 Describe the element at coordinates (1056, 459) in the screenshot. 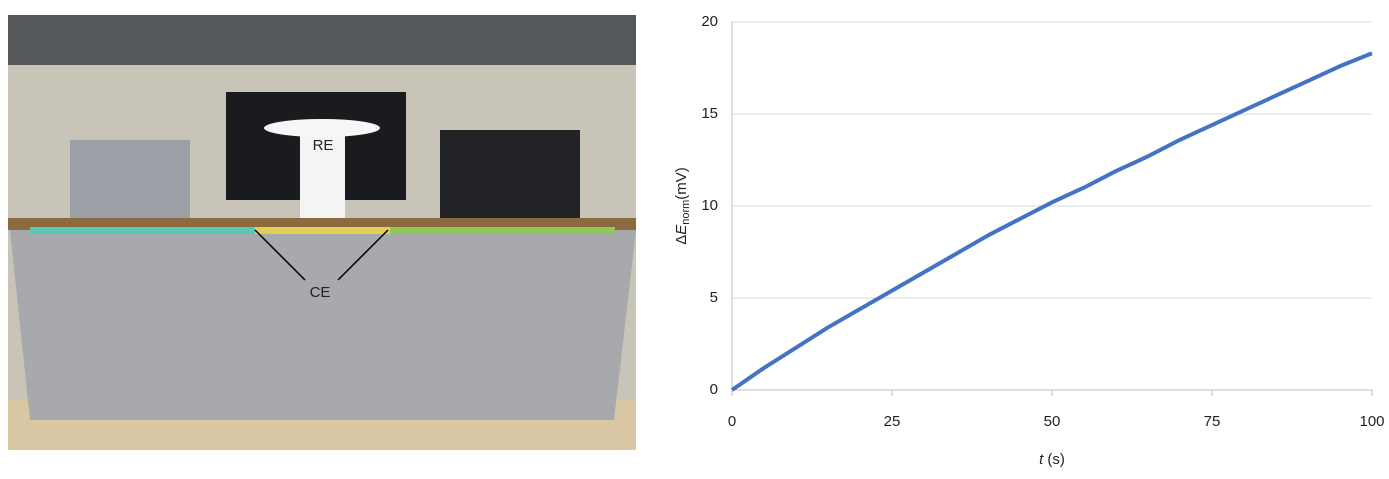

I see `x-label-unit: (s)` at that location.